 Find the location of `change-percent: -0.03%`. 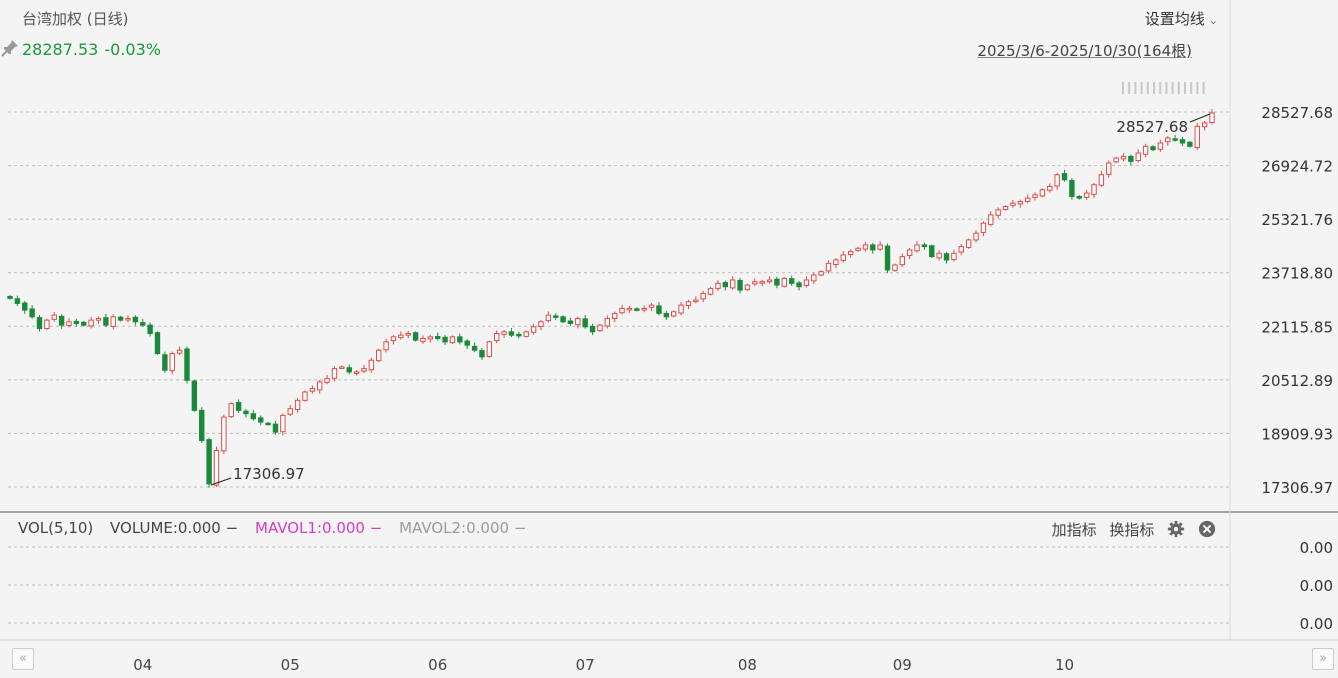

change-percent: -0.03% is located at coordinates (132, 49).